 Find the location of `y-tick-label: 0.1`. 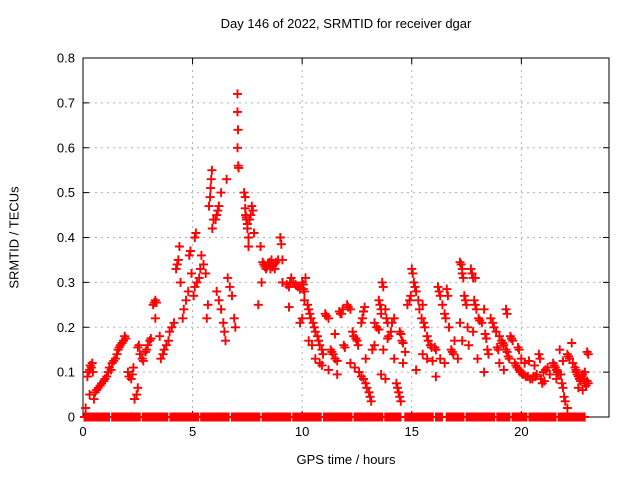

y-tick-label: 0.1 is located at coordinates (66, 372).